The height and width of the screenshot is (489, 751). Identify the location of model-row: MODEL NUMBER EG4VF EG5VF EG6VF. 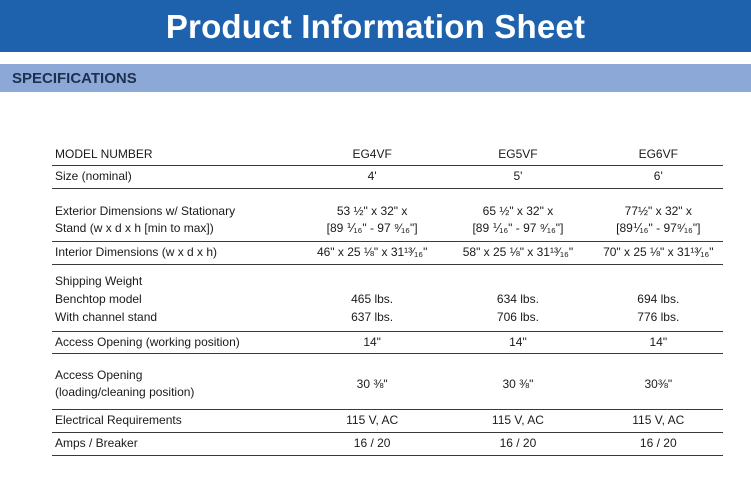
(387, 155).